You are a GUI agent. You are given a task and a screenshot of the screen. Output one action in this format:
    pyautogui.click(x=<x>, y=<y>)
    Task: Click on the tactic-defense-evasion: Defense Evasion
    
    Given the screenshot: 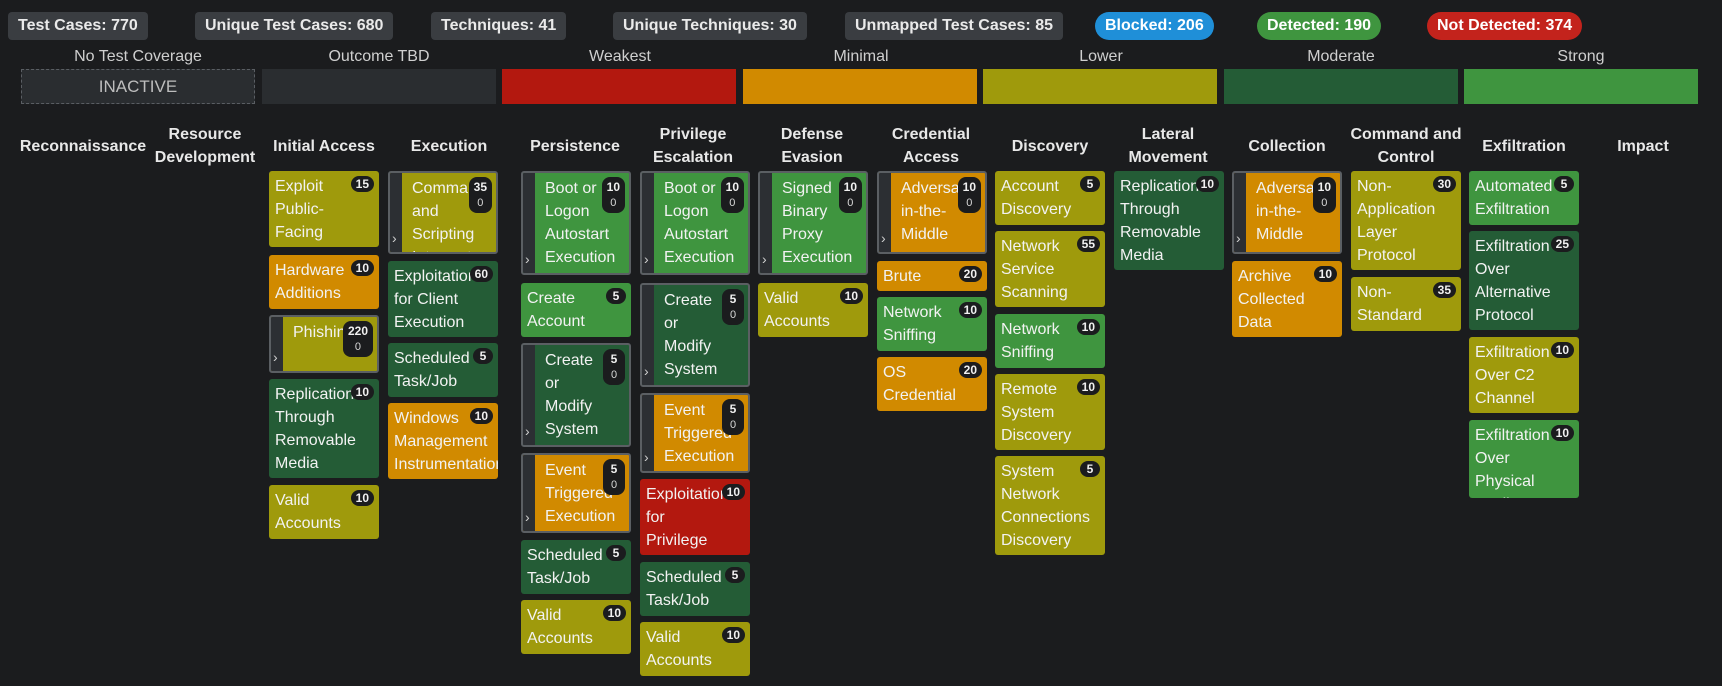 What is the action you would take?
    pyautogui.click(x=812, y=146)
    